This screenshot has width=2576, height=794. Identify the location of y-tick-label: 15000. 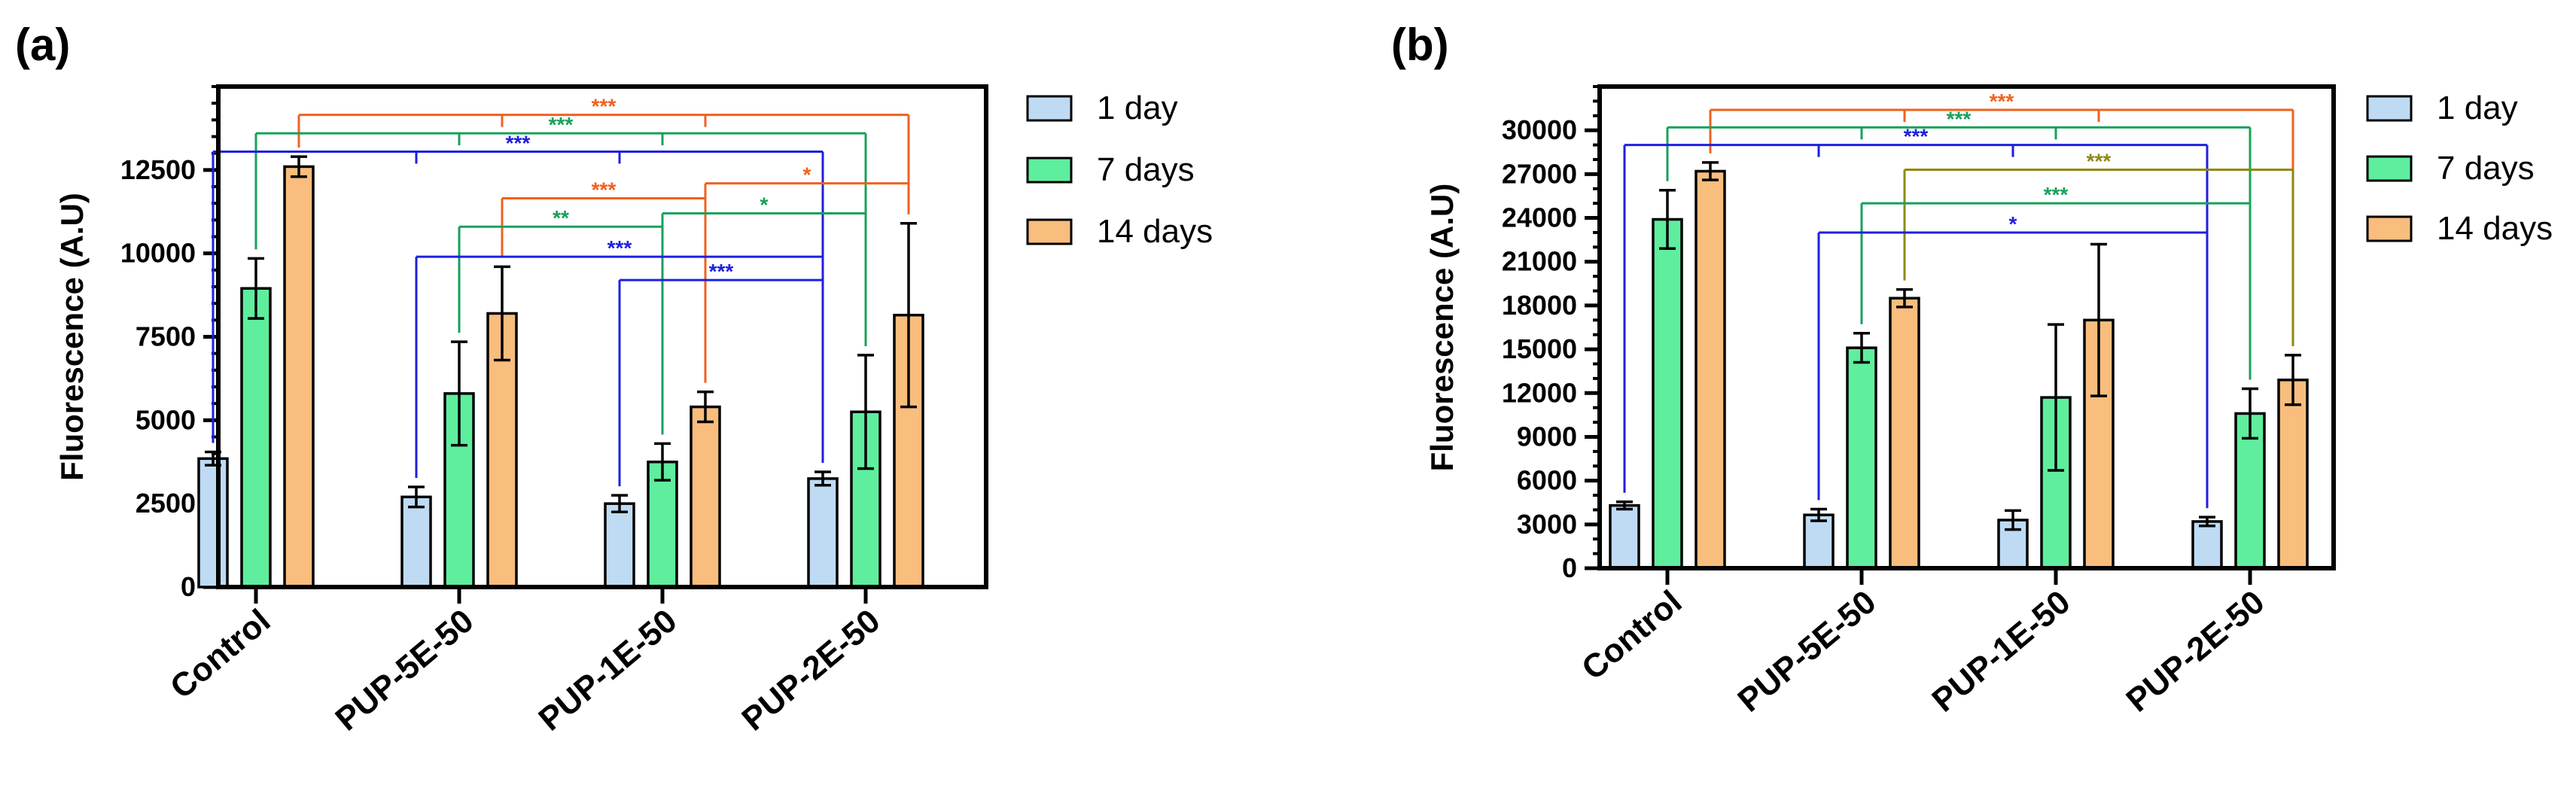
(1540, 348).